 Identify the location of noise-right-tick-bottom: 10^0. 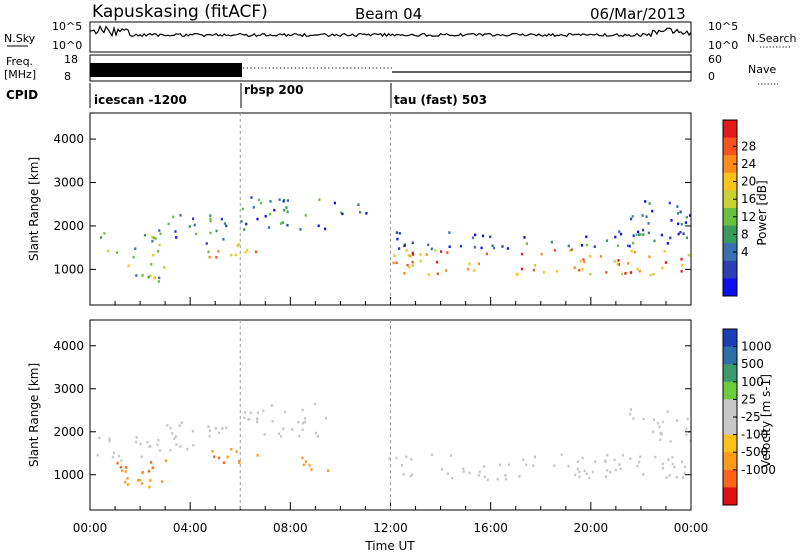
(723, 45).